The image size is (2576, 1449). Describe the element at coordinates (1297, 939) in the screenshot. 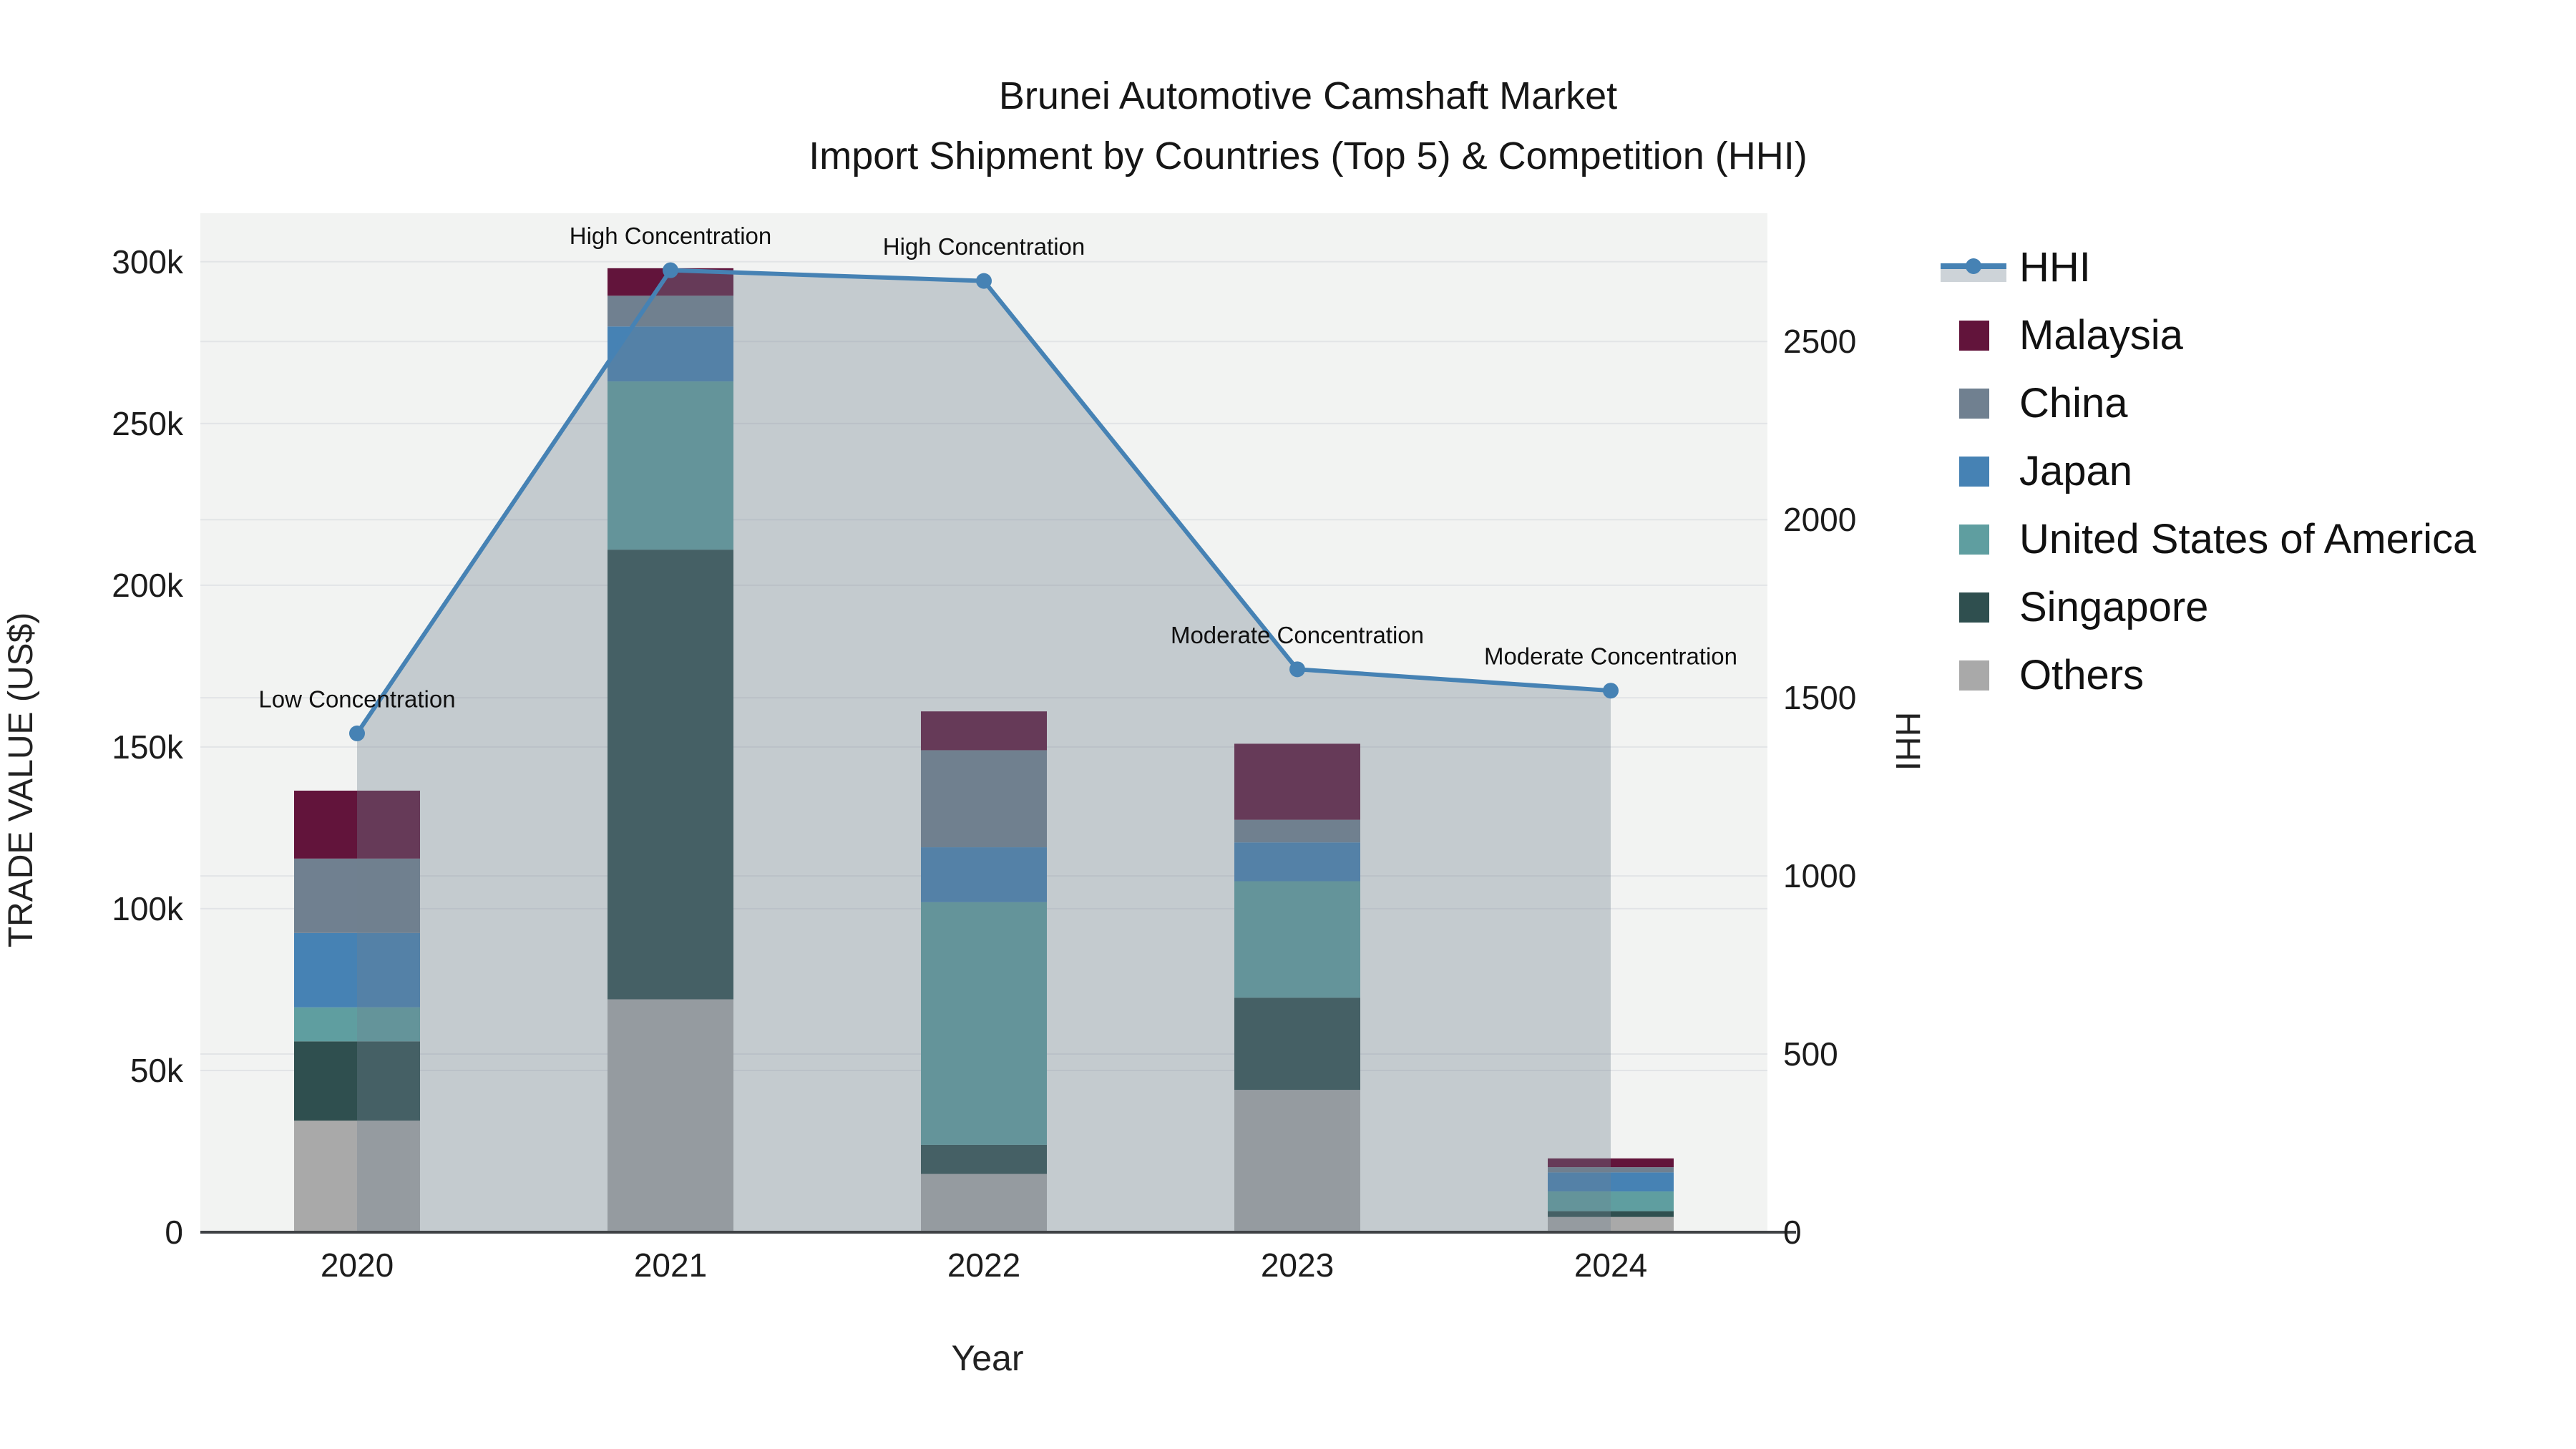

I see `bar-segment-united-states-of-america-2023` at that location.